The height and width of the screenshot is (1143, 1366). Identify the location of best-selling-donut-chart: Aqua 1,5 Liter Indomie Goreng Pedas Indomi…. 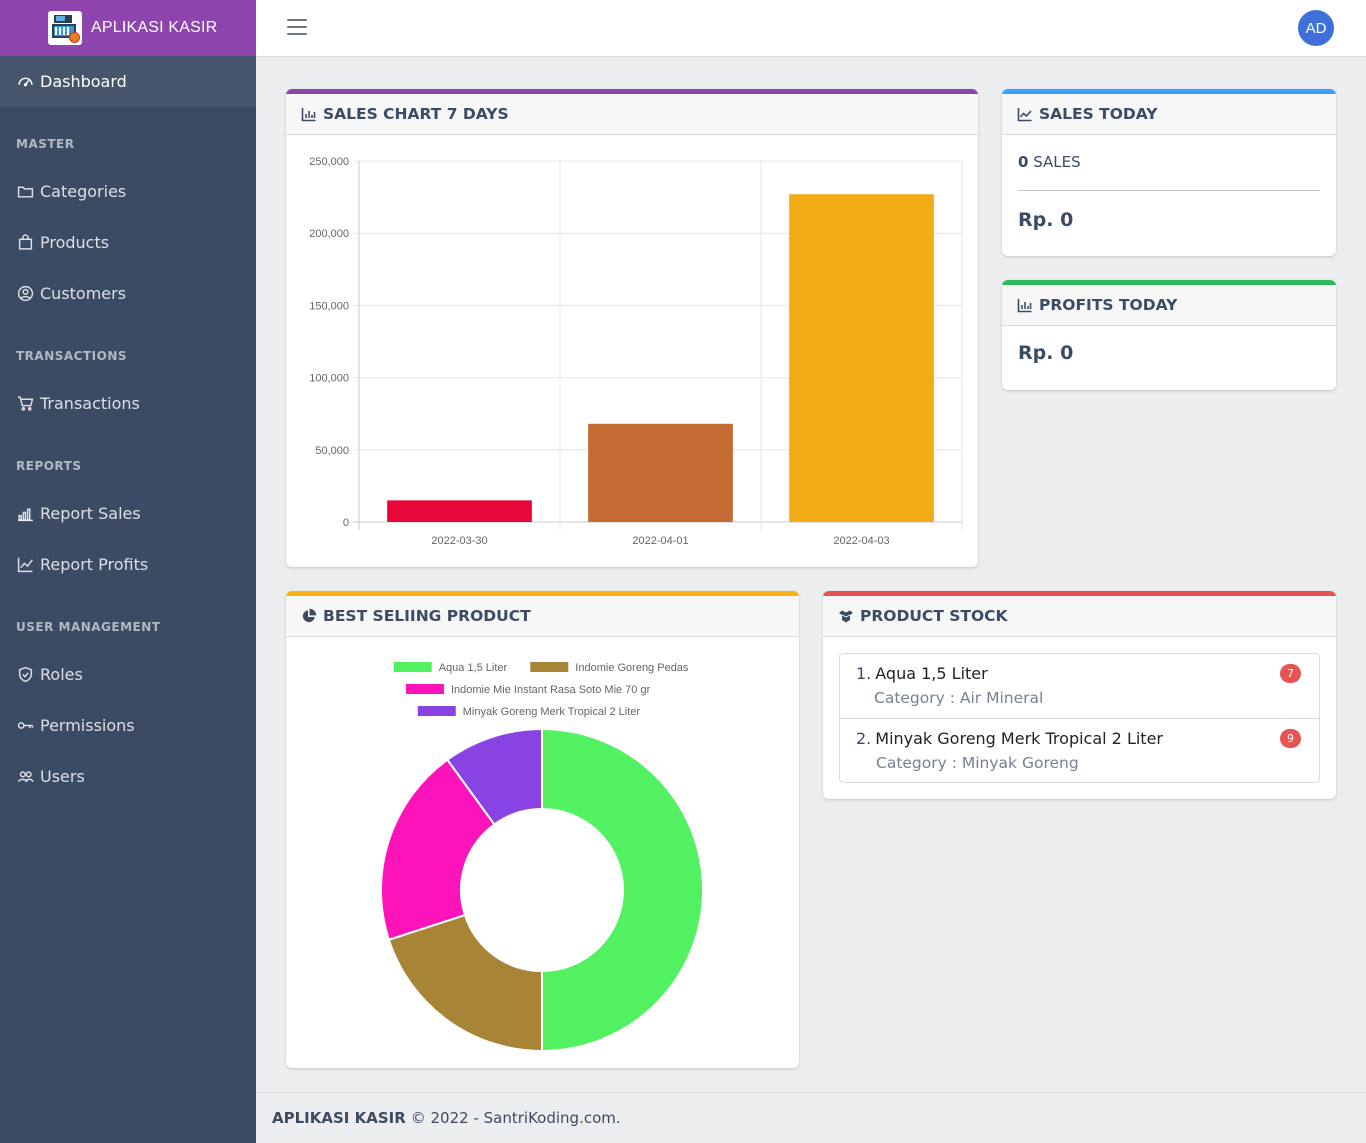
(542, 857).